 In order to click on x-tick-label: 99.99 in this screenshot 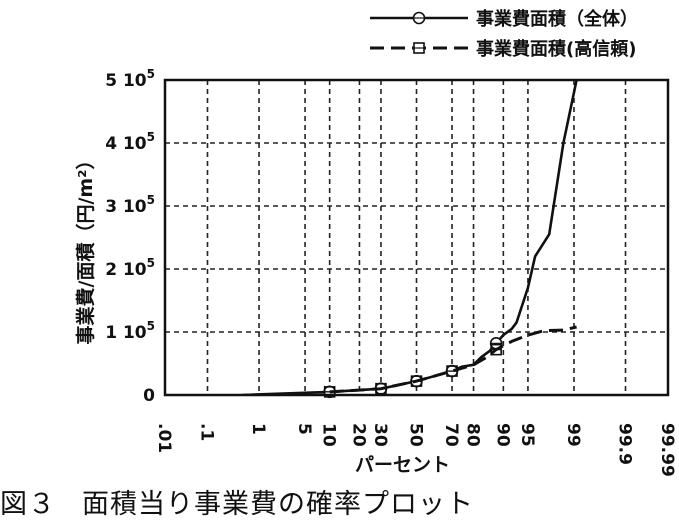, I will do `click(667, 450)`.